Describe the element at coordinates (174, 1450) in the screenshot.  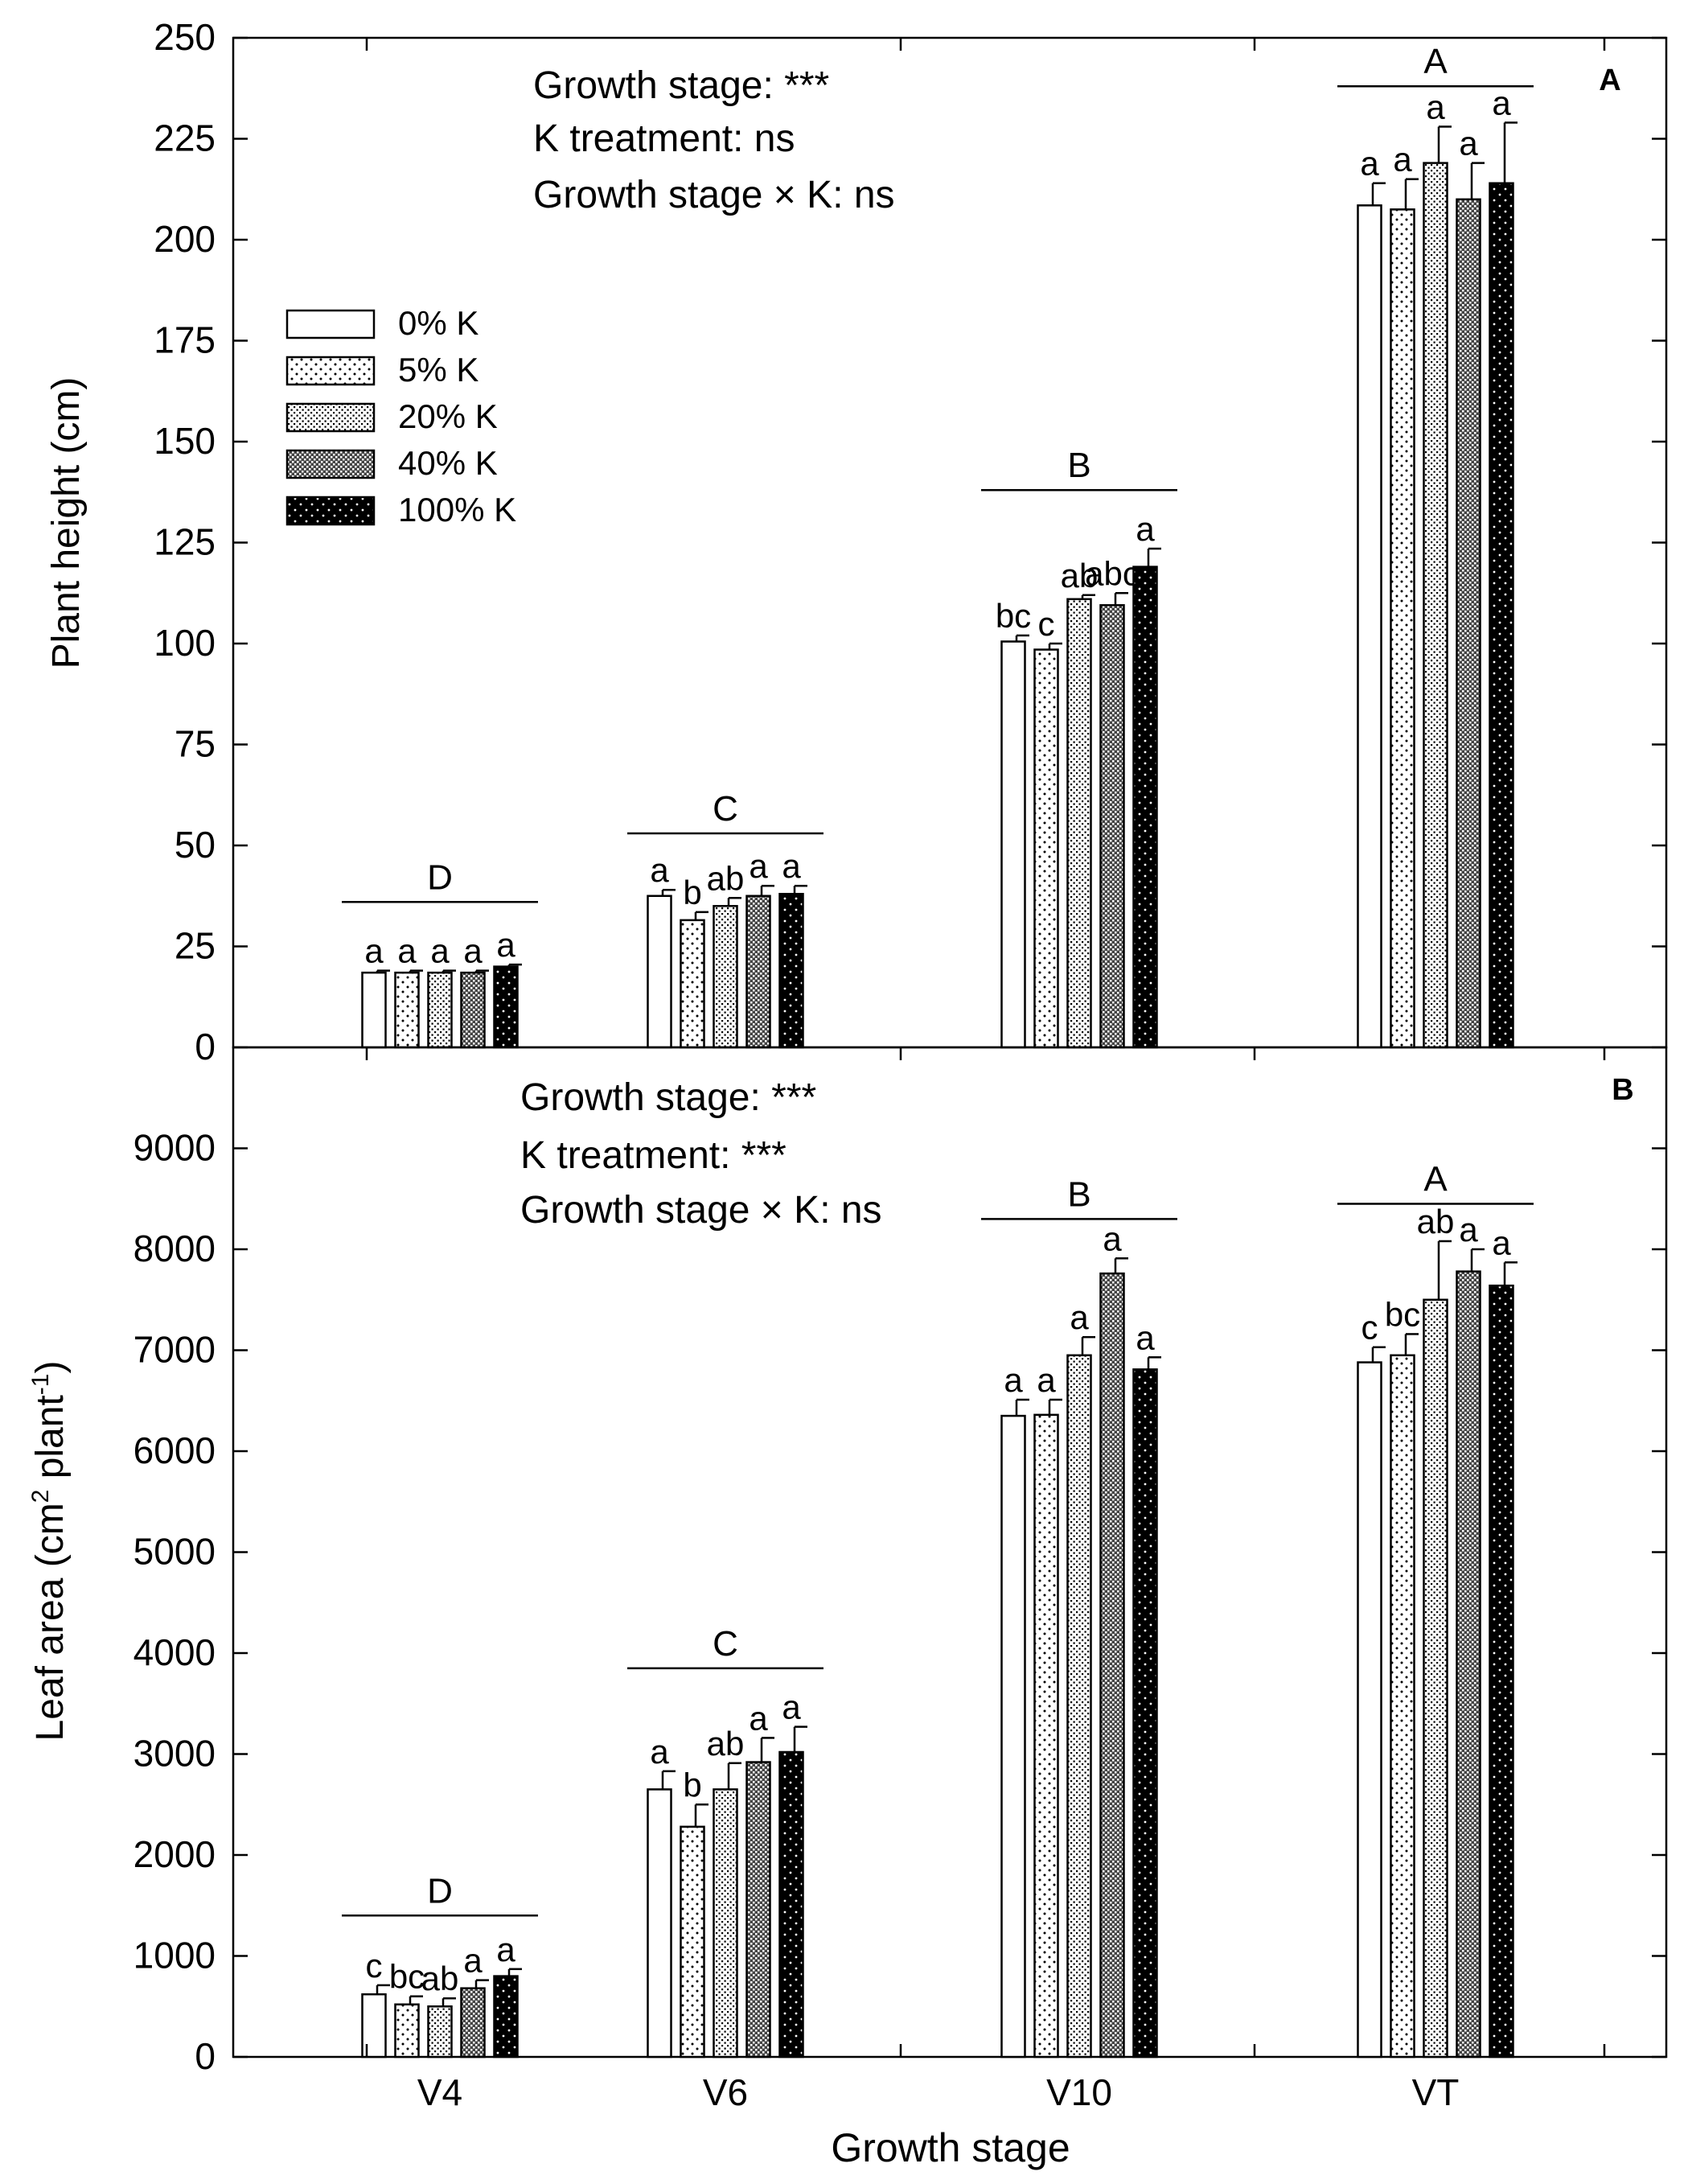
I see `panel-b-y-tick-label: 6000` at that location.